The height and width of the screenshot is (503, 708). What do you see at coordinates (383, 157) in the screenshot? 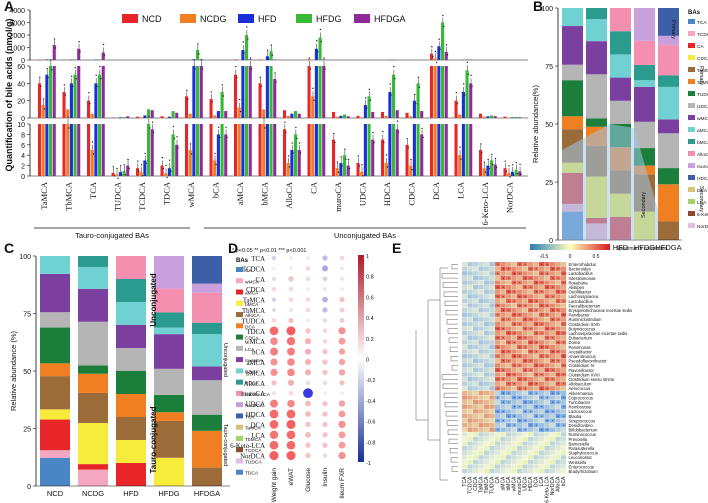
I see `bar-ncd-hdca` at bounding box center [383, 157].